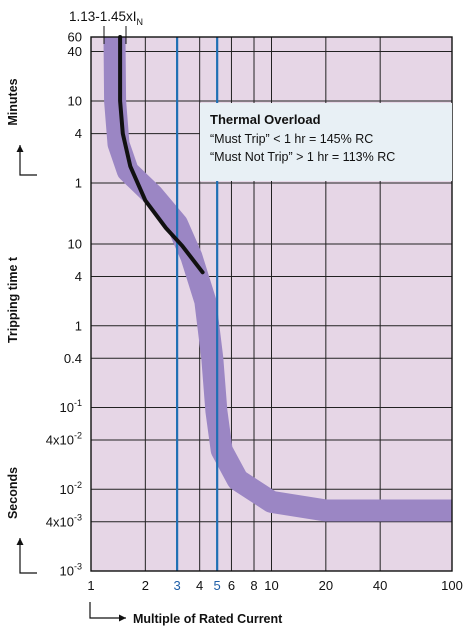 The image size is (465, 633). Describe the element at coordinates (21, 127) in the screenshot. I see `minutes-unit-label: Minutes` at that location.